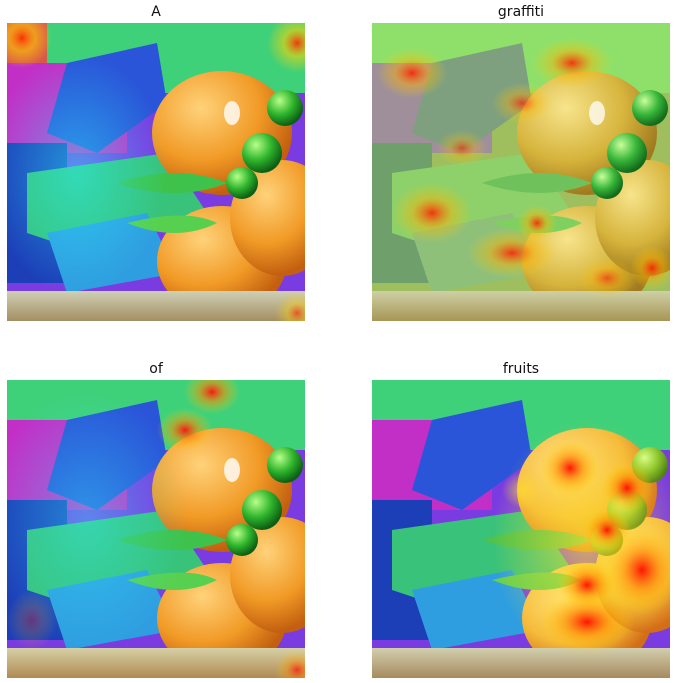 The image size is (676, 683). Describe the element at coordinates (156, 12) in the screenshot. I see `panel-title: A` at that location.